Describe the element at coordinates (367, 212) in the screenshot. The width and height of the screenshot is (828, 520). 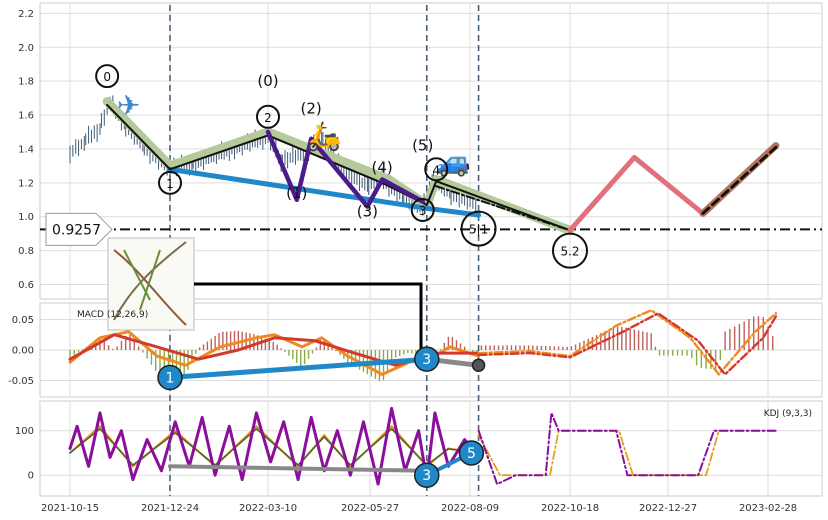
I see `wave-label: (3)` at that location.